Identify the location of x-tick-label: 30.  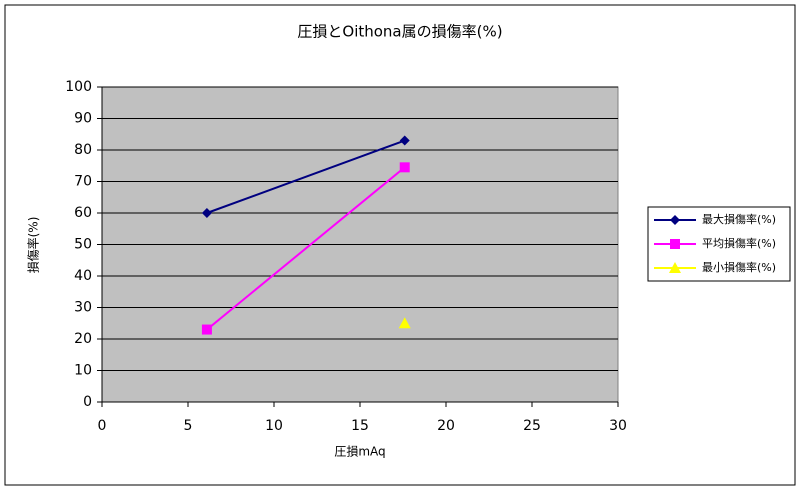
(618, 426).